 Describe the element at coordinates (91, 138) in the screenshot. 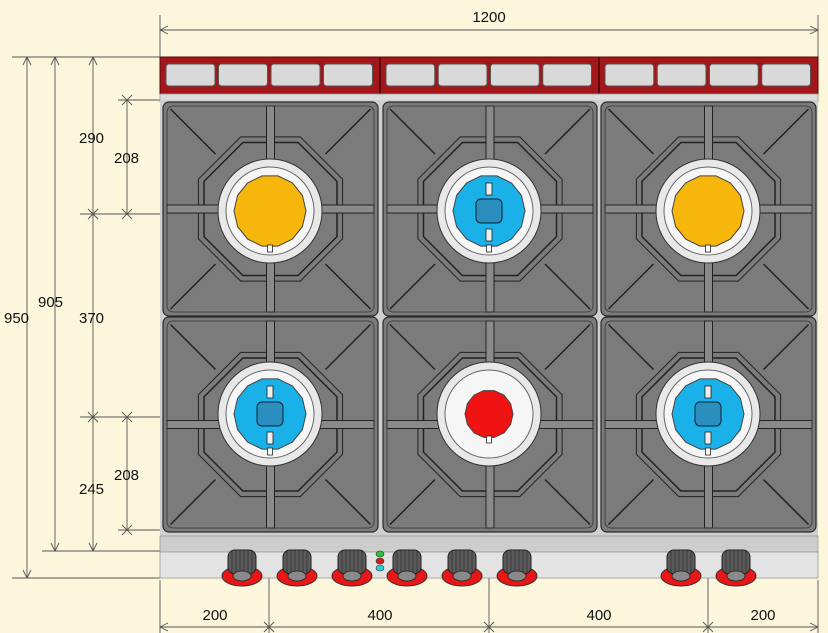

I see `dim-front-rows: 290` at that location.